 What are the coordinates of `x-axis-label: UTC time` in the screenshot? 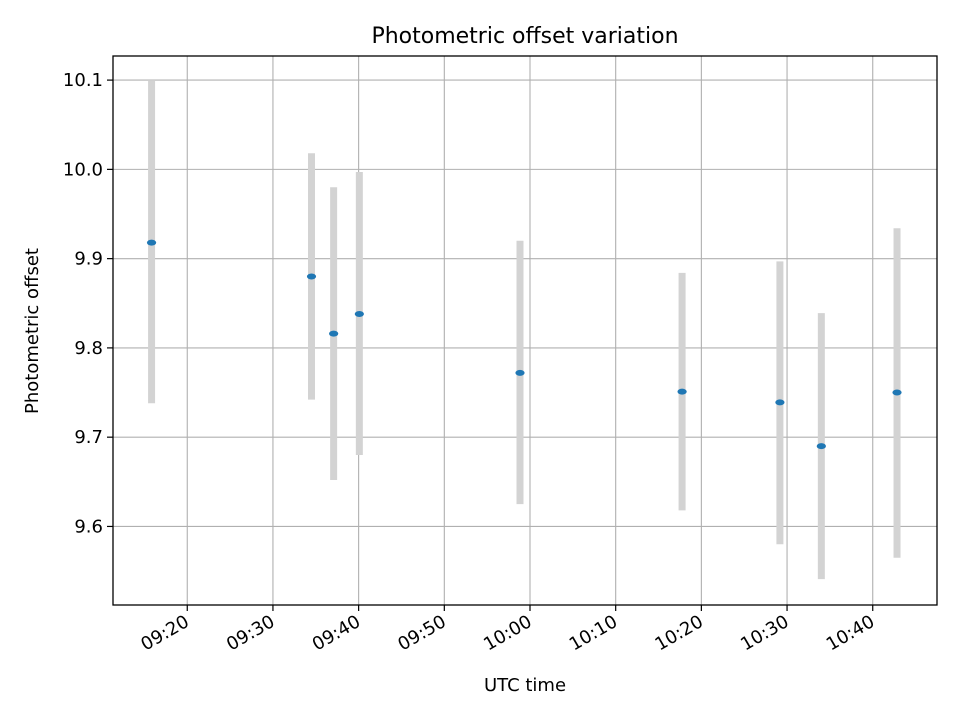 It's located at (525, 685).